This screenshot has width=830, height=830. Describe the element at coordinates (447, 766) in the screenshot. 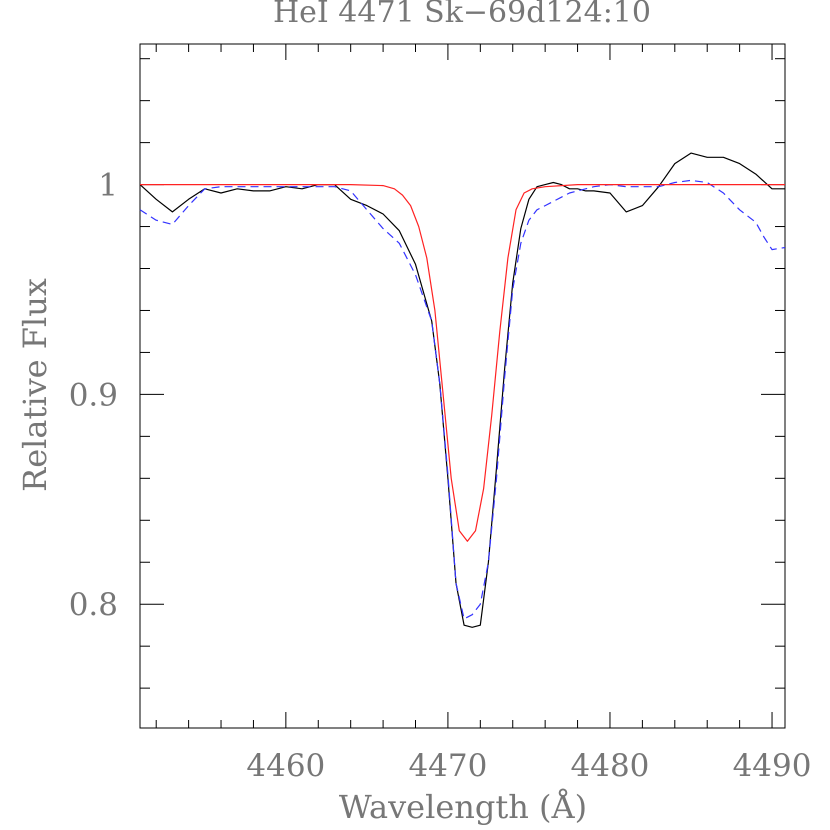

I see `x-tick-label: 4470` at that location.